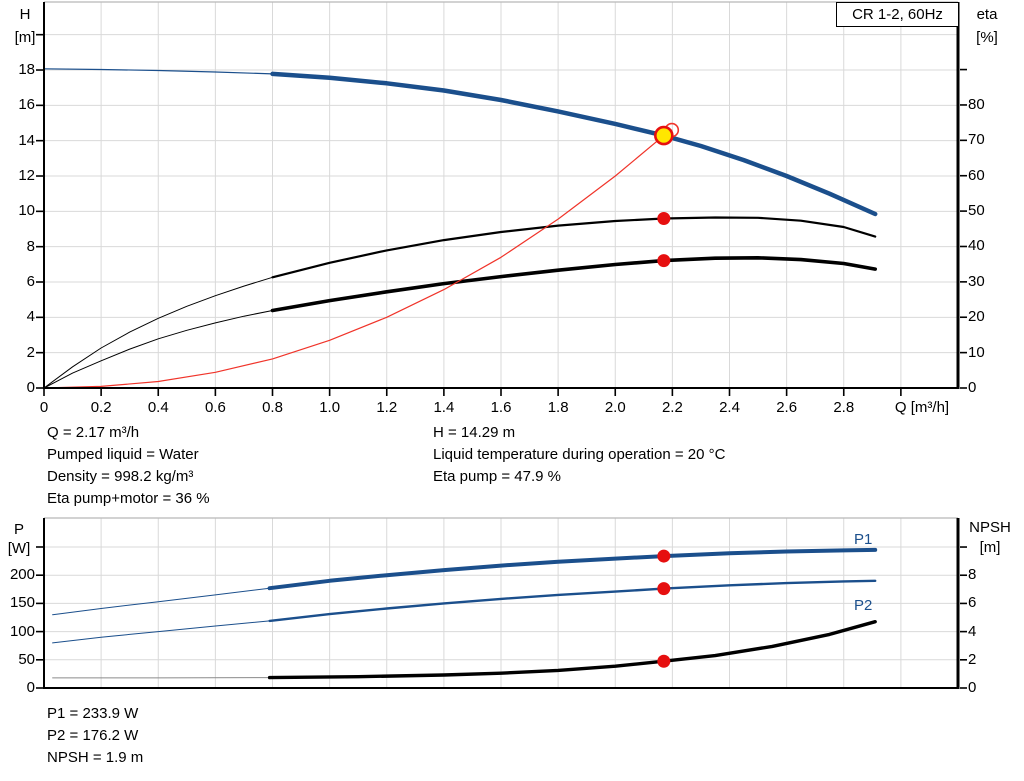 This screenshot has width=1024, height=781. Describe the element at coordinates (972, 575) in the screenshot. I see `right-axis-tick-label: 8` at that location.